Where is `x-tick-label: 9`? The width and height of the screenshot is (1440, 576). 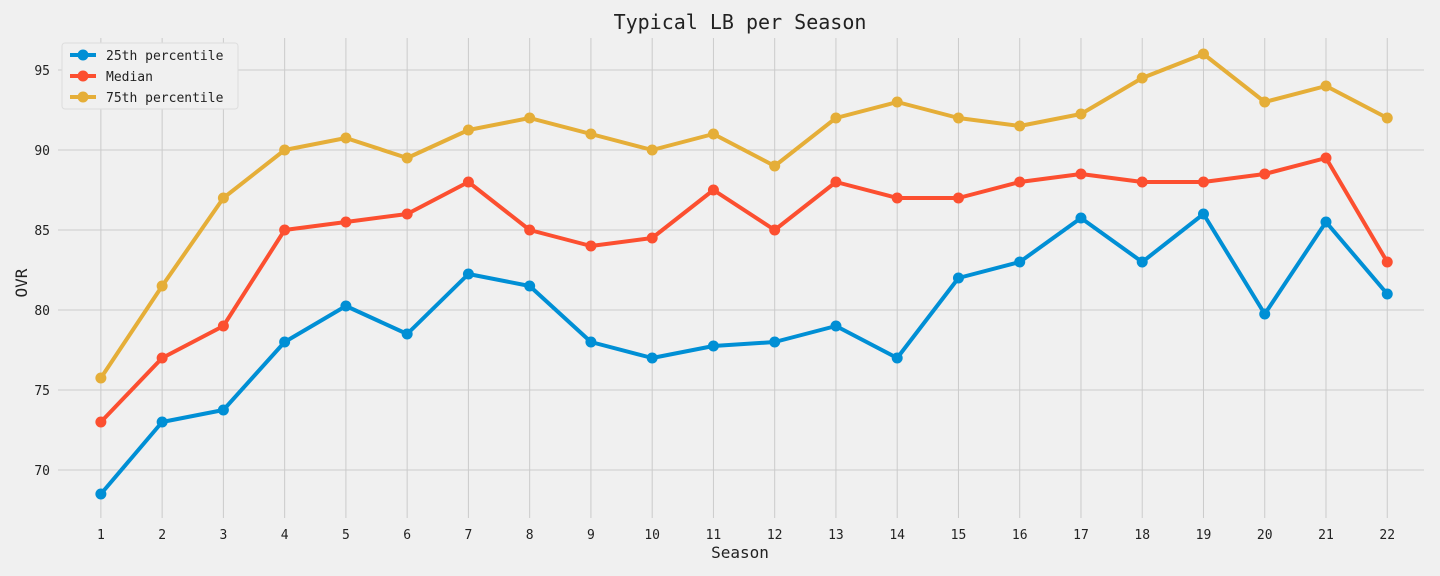 x-tick-label: 9 is located at coordinates (591, 535).